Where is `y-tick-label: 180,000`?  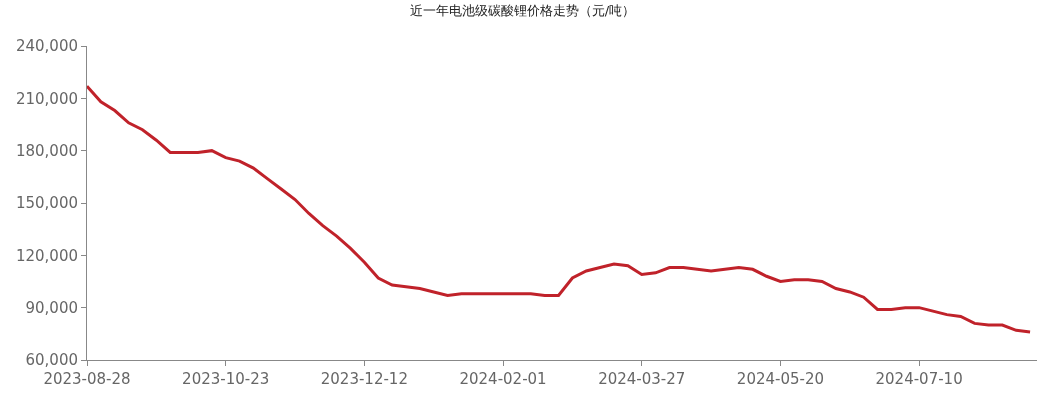 y-tick-label: 180,000 is located at coordinates (46, 150).